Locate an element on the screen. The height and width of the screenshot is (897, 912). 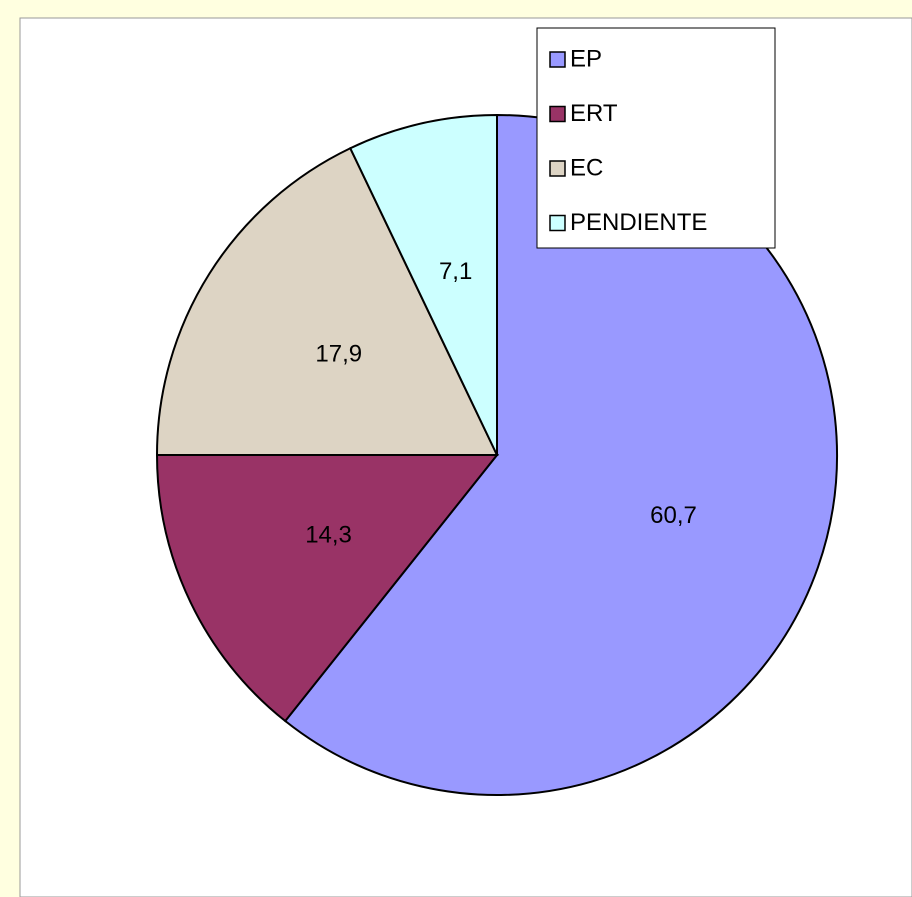
legend: EP ERT EC PENDIENTE is located at coordinates (656, 138).